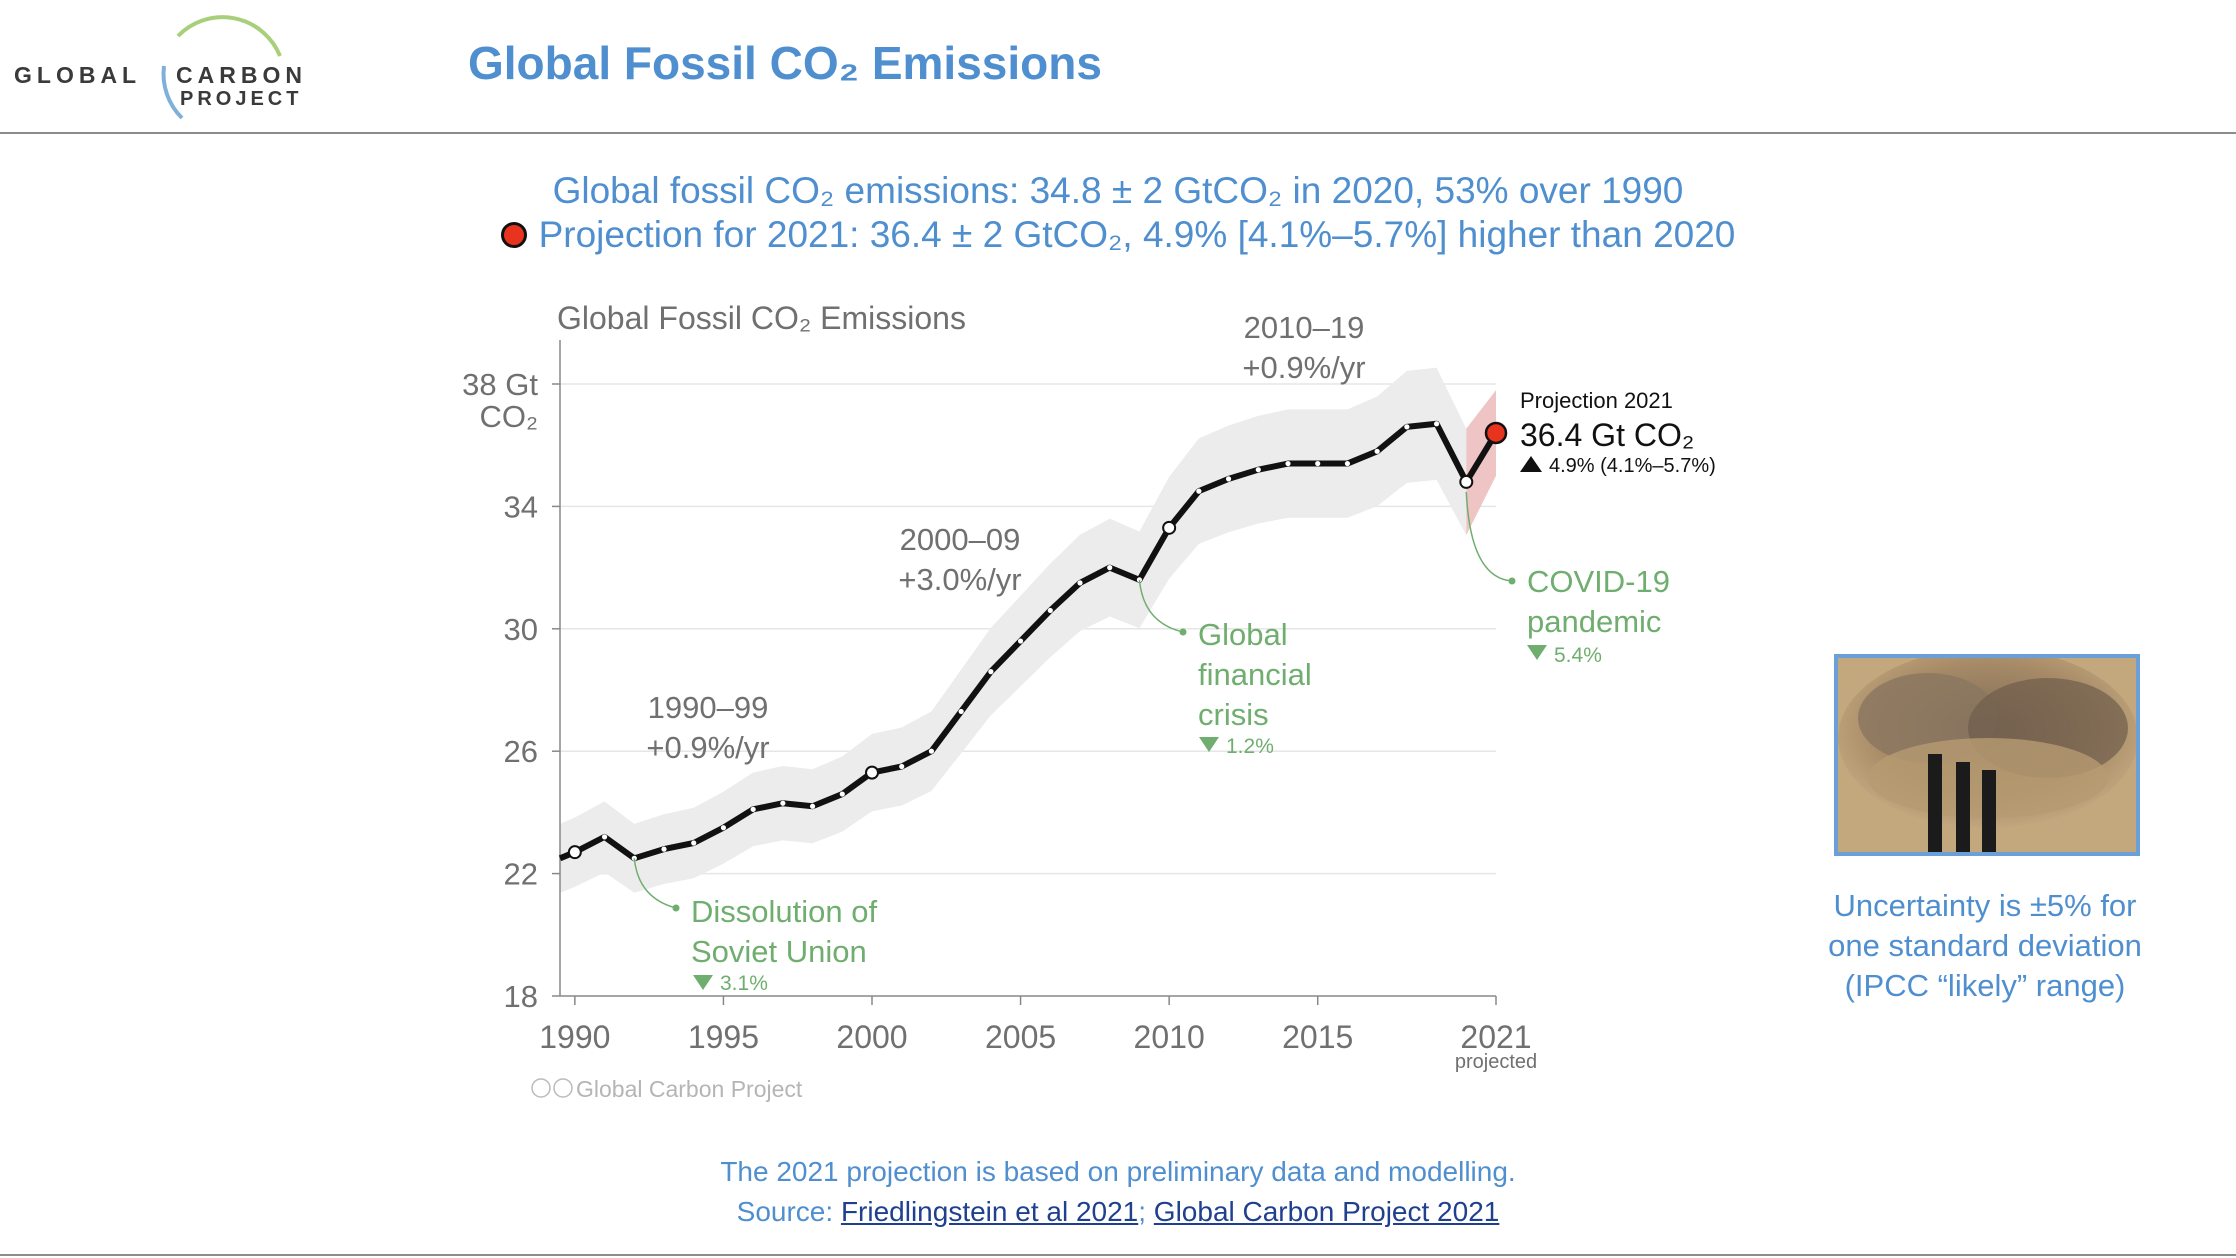 Image resolution: width=2236 pixels, height=1258 pixels. What do you see at coordinates (1578, 655) in the screenshot?
I see `covid-percent: 5.4%` at bounding box center [1578, 655].